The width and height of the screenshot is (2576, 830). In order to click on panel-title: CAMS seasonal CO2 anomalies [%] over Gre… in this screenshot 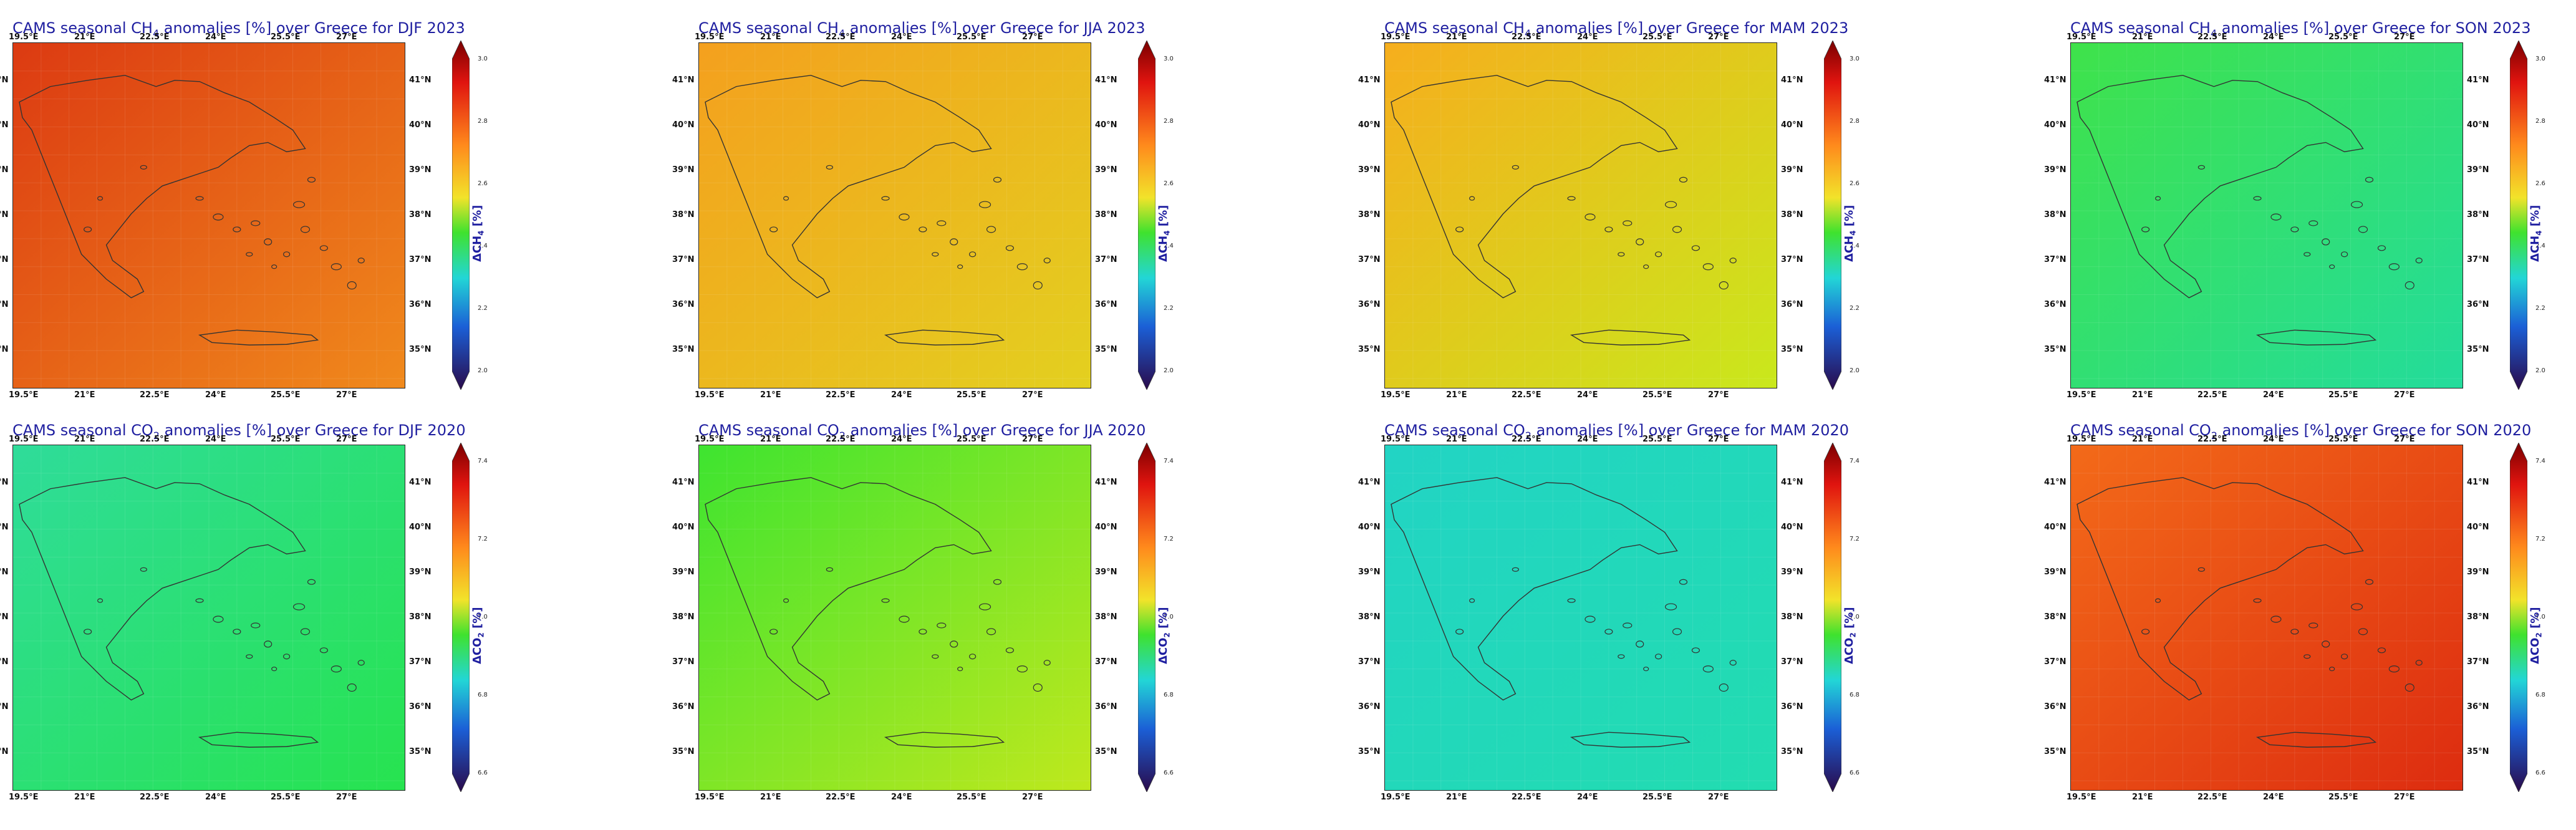, I will do `click(1616, 432)`.